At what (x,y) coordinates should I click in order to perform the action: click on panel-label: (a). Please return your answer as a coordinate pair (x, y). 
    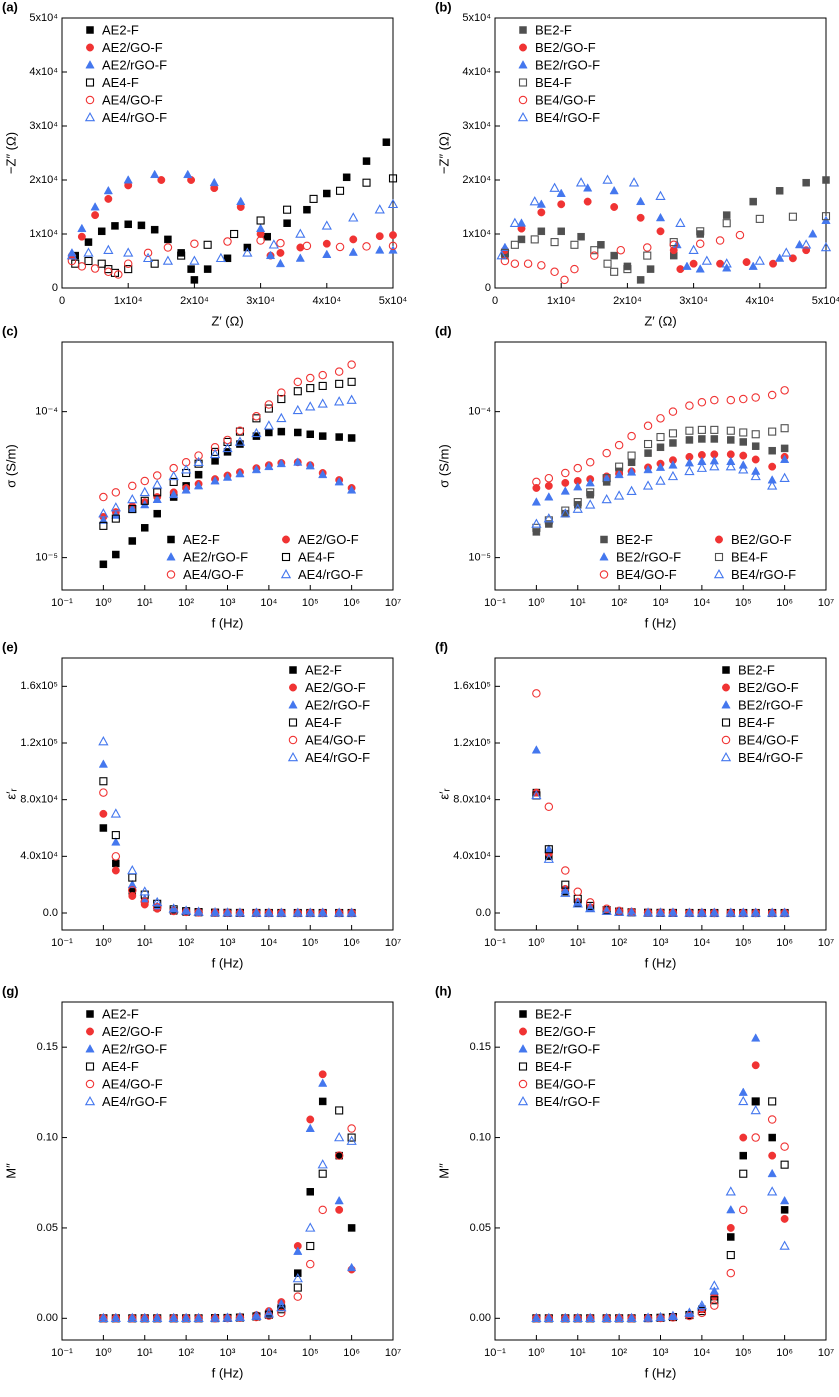
    Looking at the image, I should click on (10, 7).